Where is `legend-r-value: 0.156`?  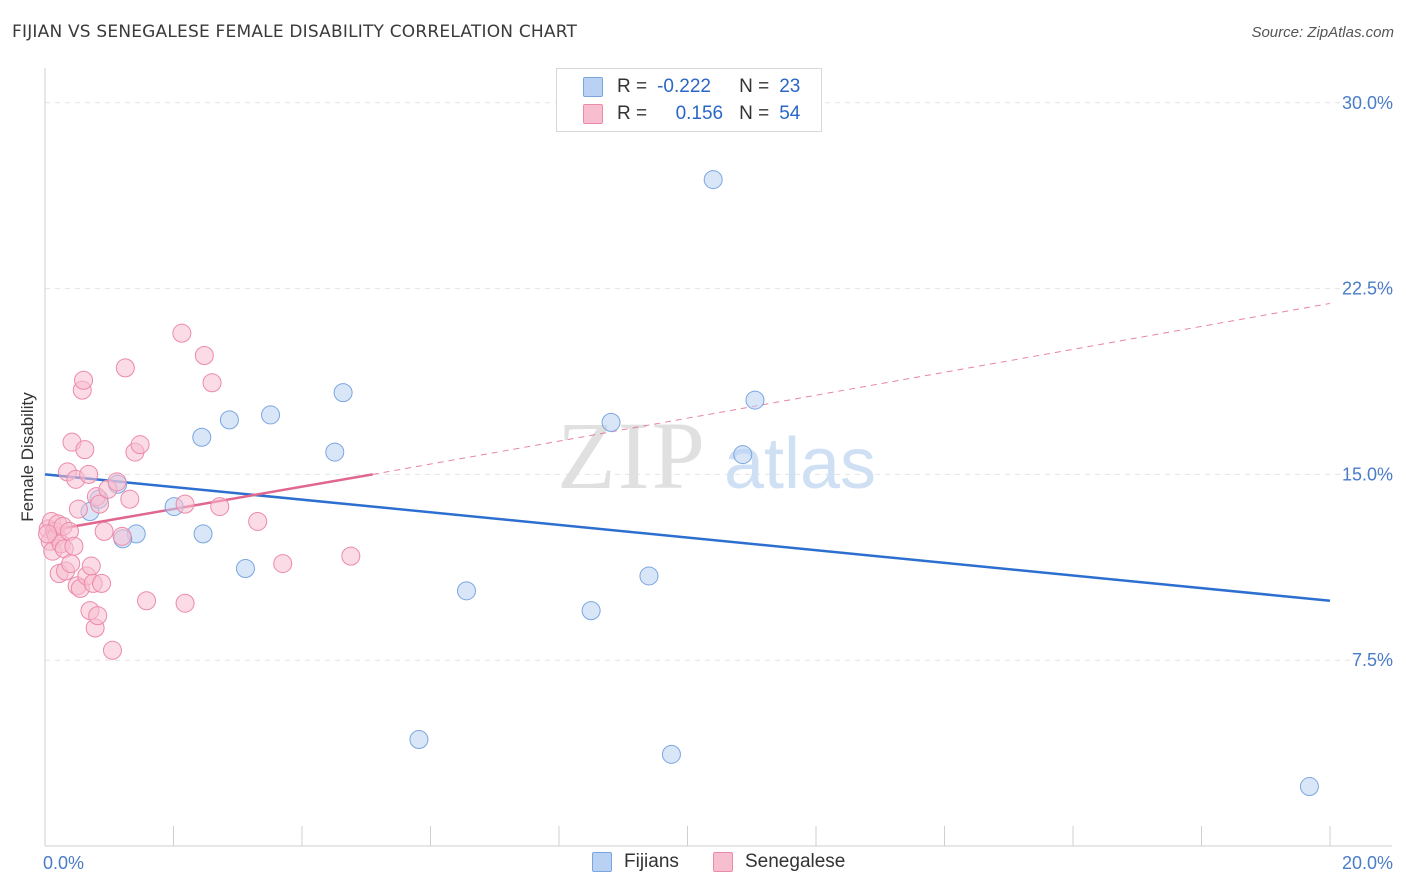 legend-r-value: 0.156 is located at coordinates (699, 113).